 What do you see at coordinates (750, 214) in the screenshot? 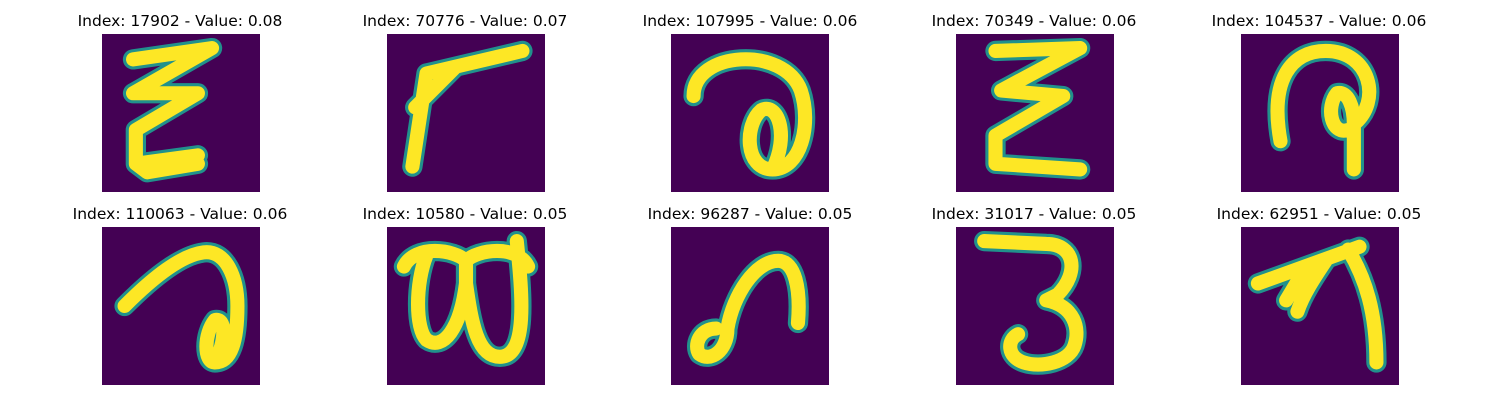
I see `panel-title-8: Index: 96287 - Value: 0.05` at bounding box center [750, 214].